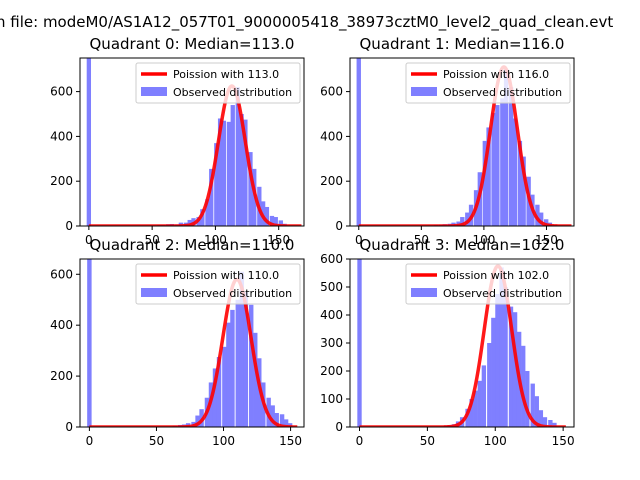 This screenshot has width=640, height=480. What do you see at coordinates (496, 275) in the screenshot?
I see `legend-fit-label: Poission with 102.0` at bounding box center [496, 275].